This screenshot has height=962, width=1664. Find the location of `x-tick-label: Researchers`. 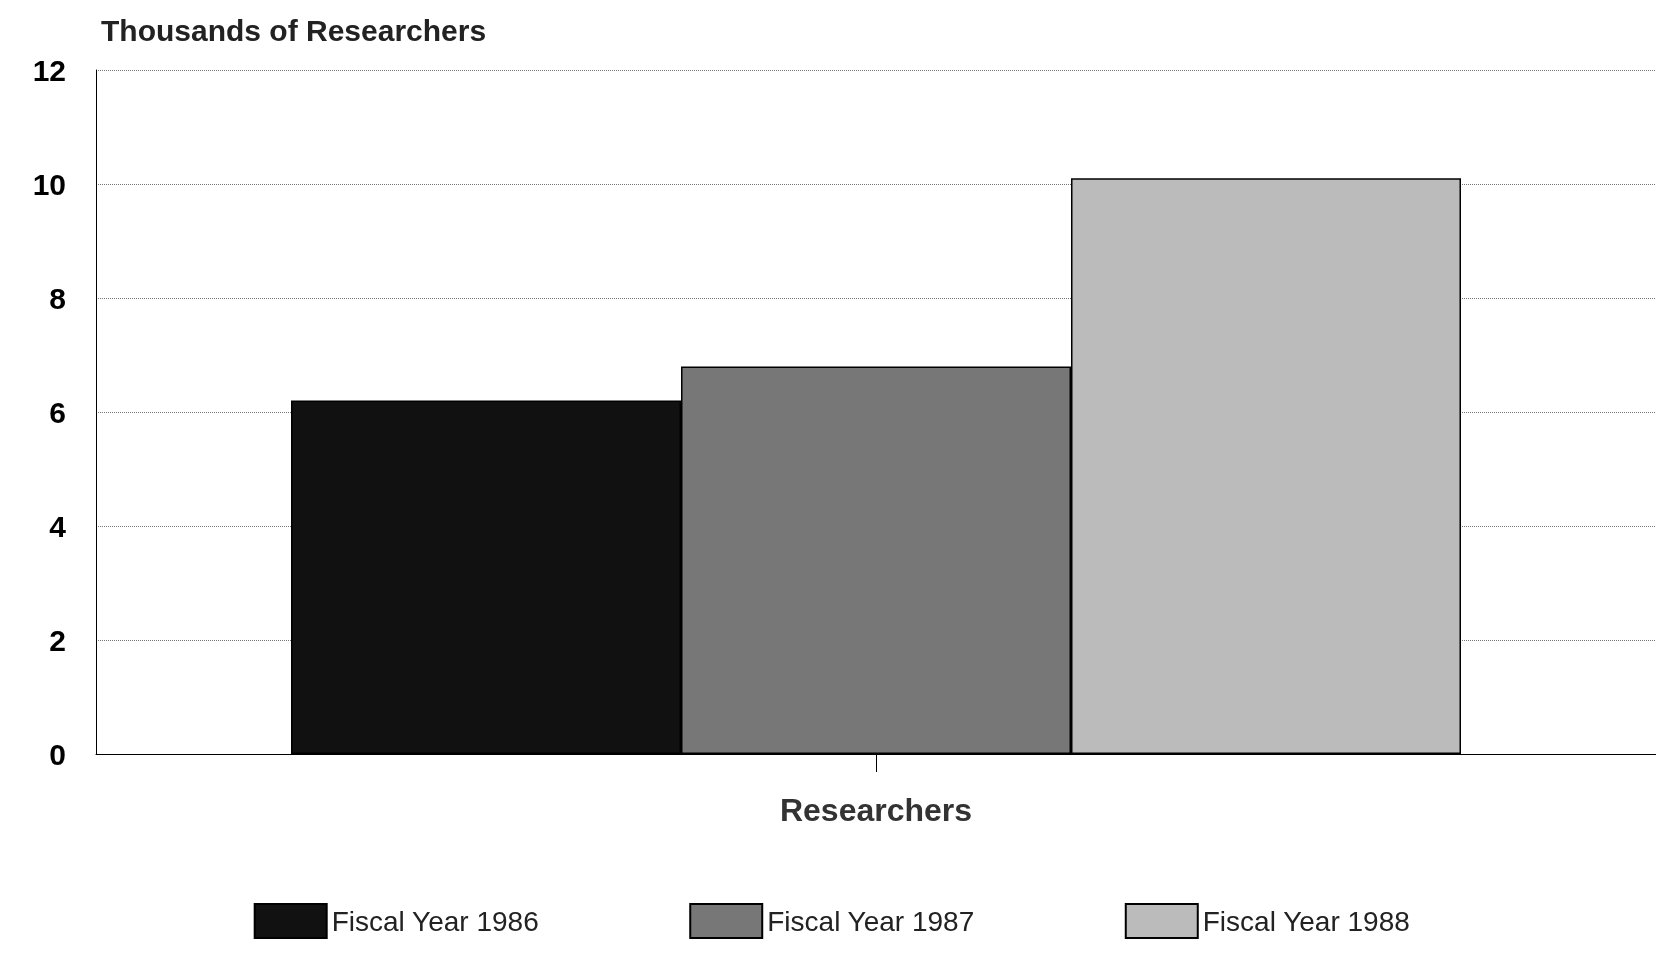

x-tick-label: Researchers is located at coordinates (876, 810).